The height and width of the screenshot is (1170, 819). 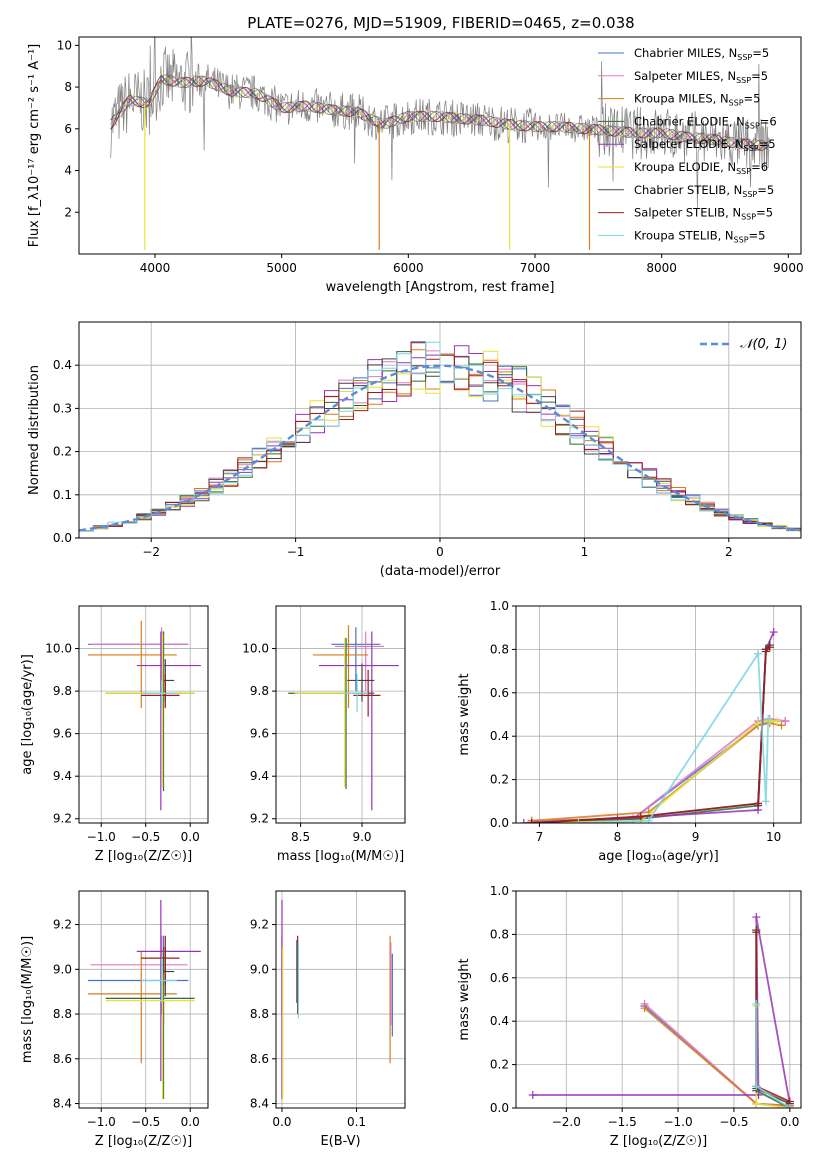 I want to click on x-tick-label: −2, so click(x=151, y=552).